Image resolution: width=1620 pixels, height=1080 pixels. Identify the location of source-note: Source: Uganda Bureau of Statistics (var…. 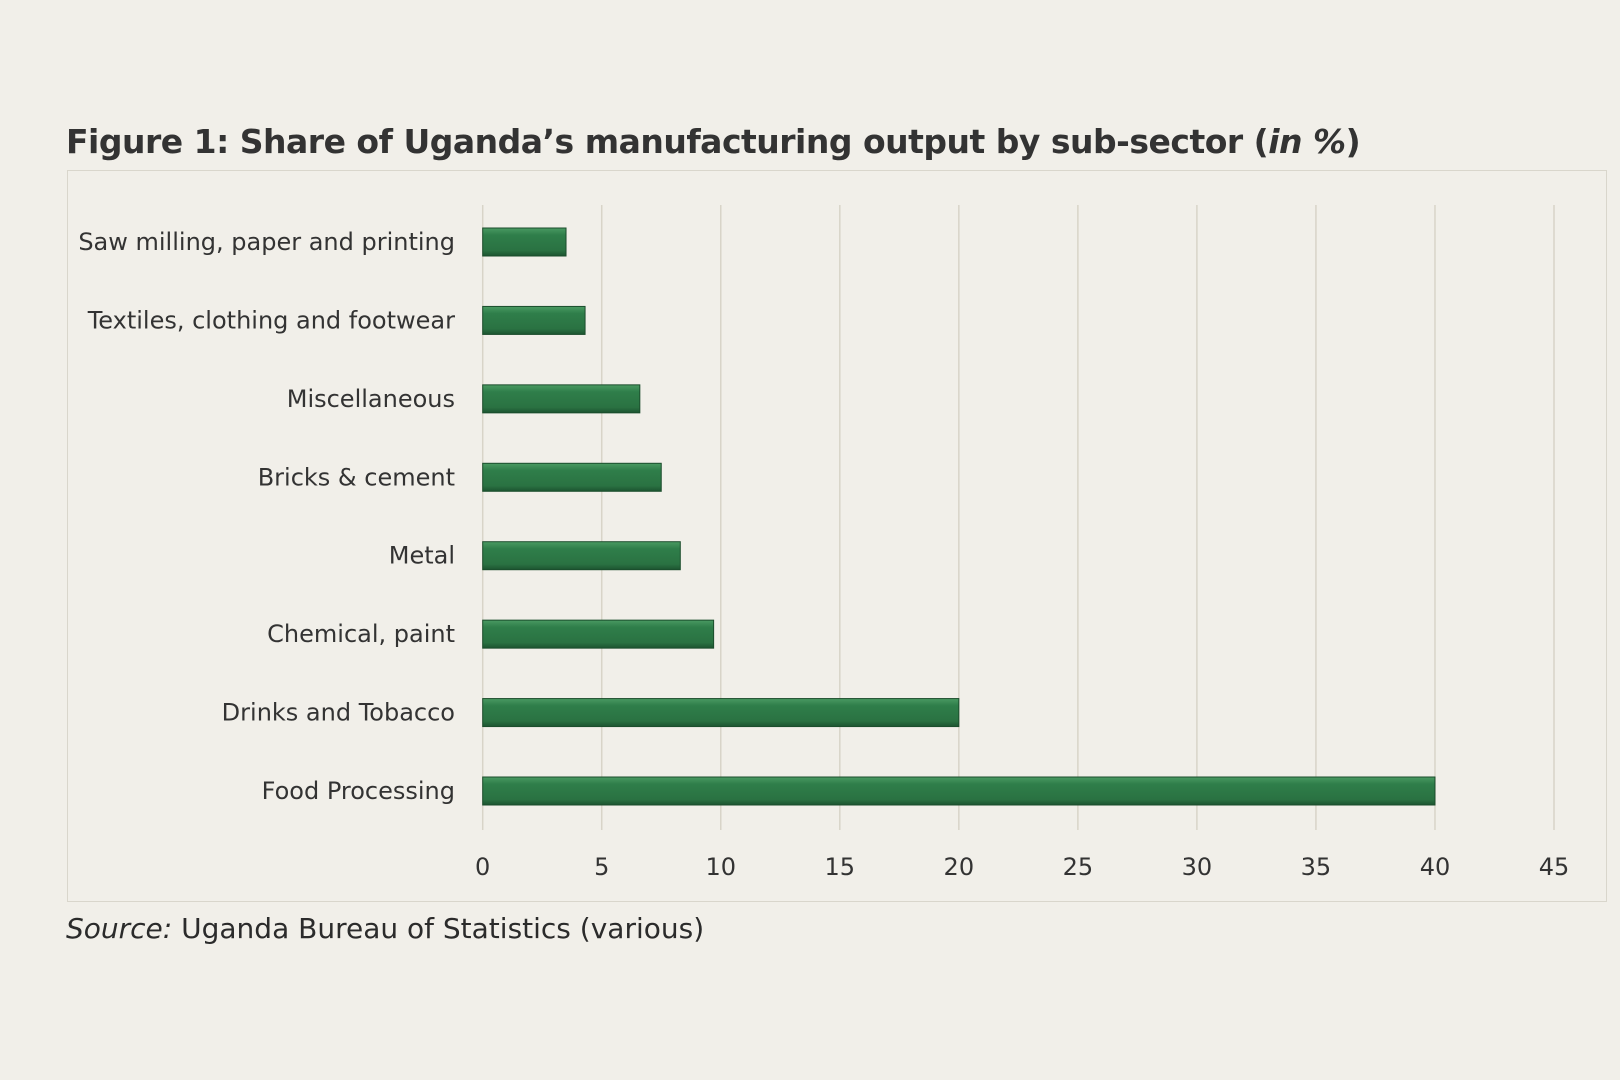
(385, 928).